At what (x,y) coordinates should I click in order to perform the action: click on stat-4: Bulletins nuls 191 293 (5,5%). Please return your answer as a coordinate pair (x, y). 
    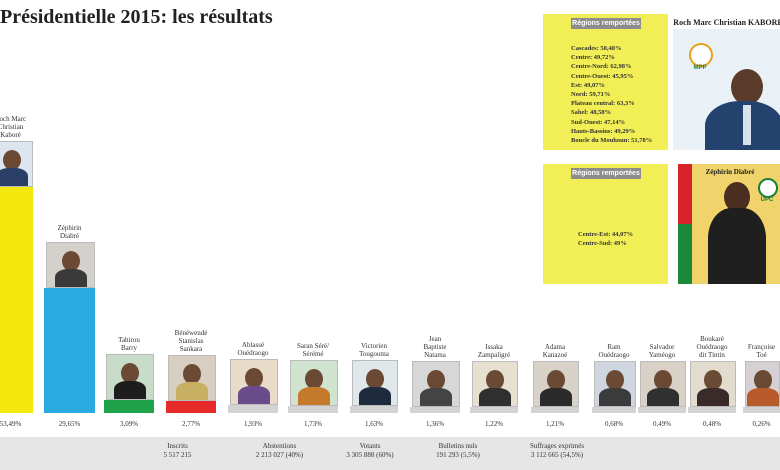
    Looking at the image, I should click on (458, 451).